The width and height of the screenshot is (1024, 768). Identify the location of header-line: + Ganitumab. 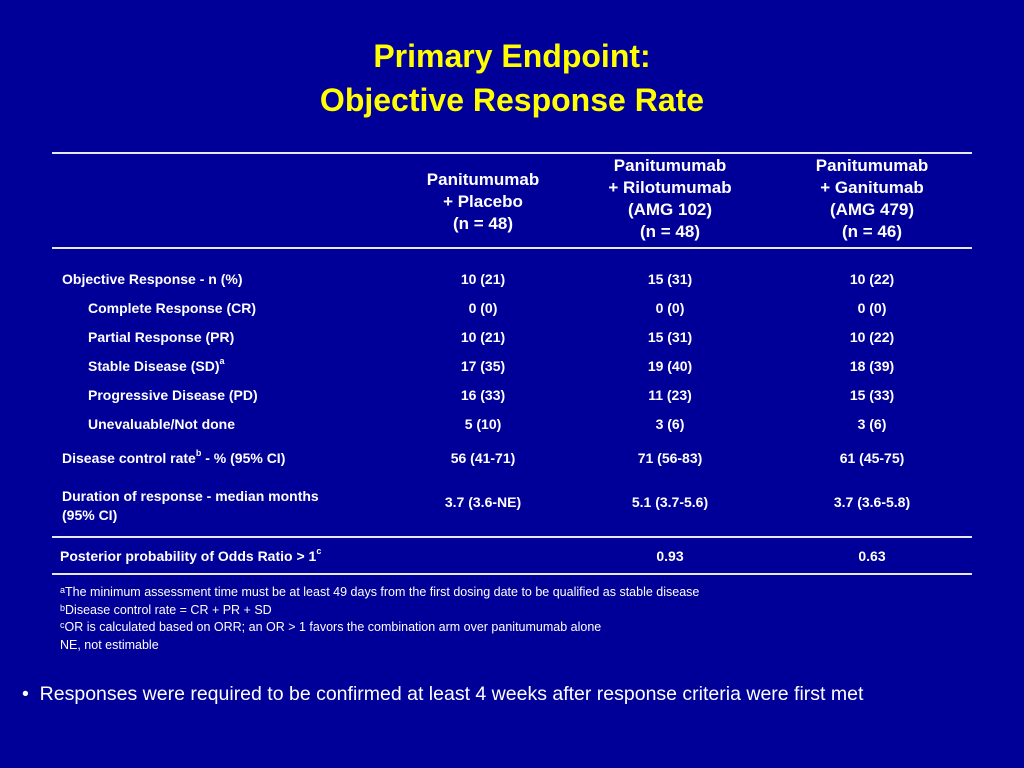
(872, 187).